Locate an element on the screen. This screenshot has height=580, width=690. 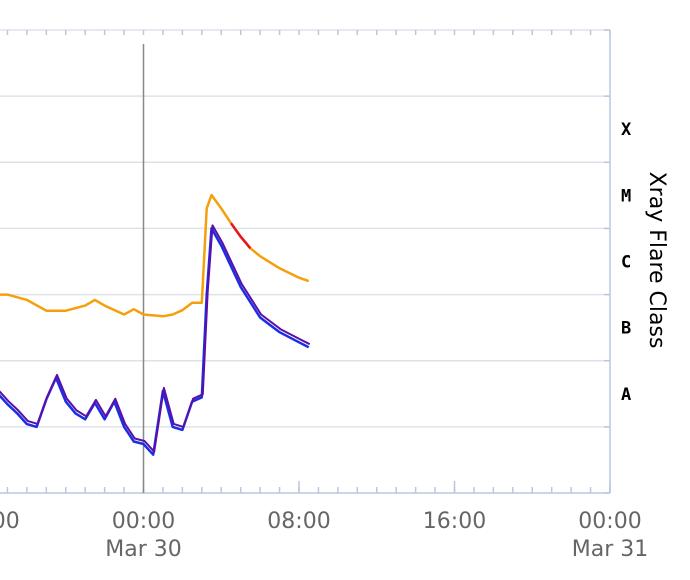
x-date-label: Mar 31 is located at coordinates (610, 549).